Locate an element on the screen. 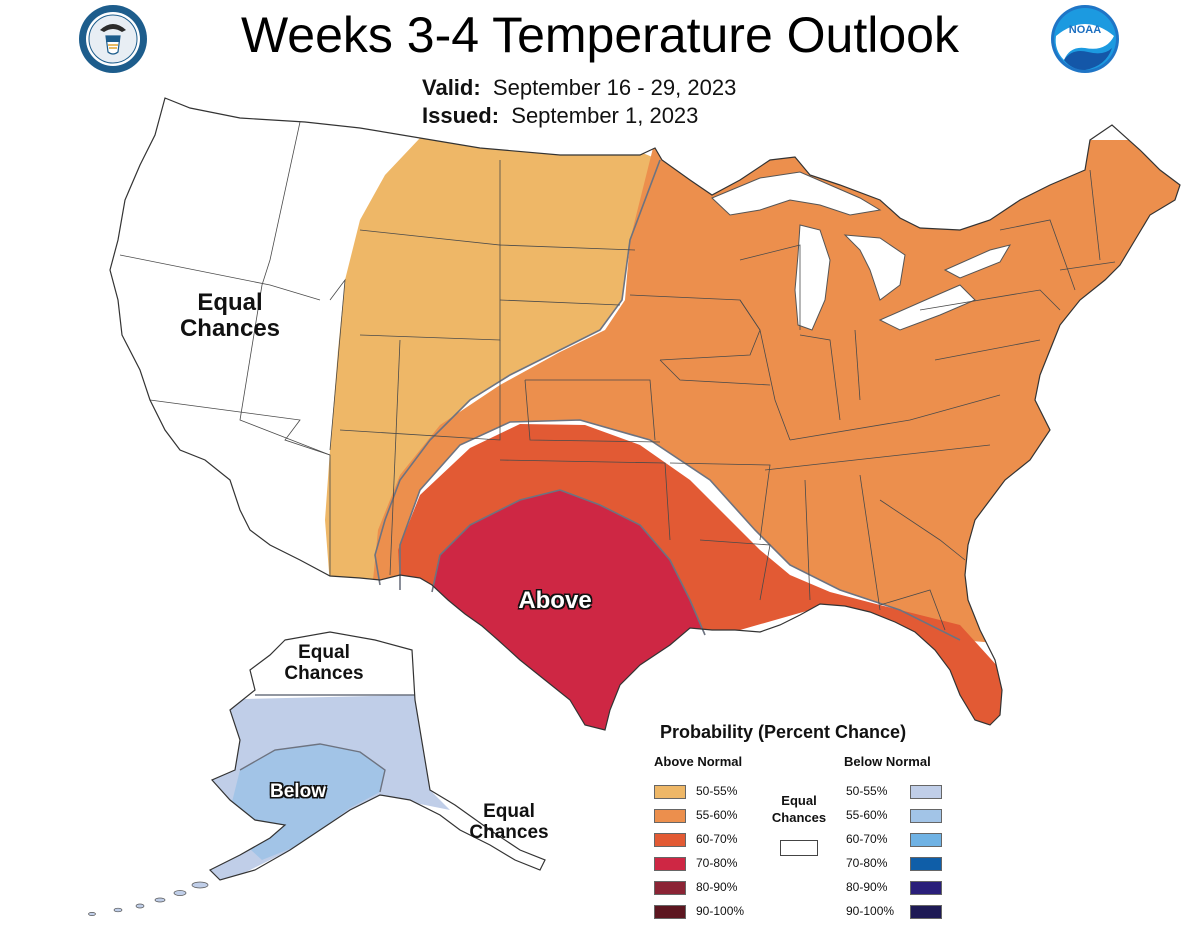 The image size is (1200, 927). legend-below-header: Below Normal is located at coordinates (887, 761).